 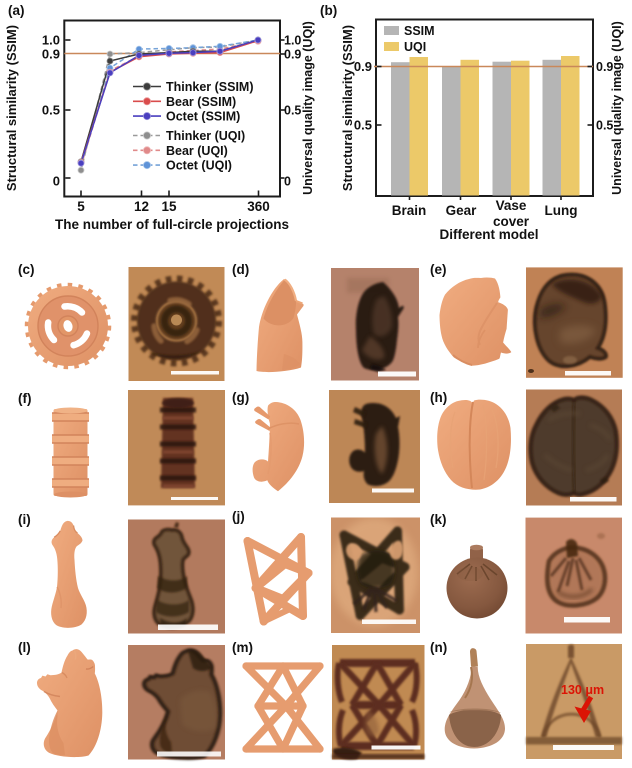 What do you see at coordinates (24, 647) in the screenshot?
I see `svg-text: (l)` at bounding box center [24, 647].